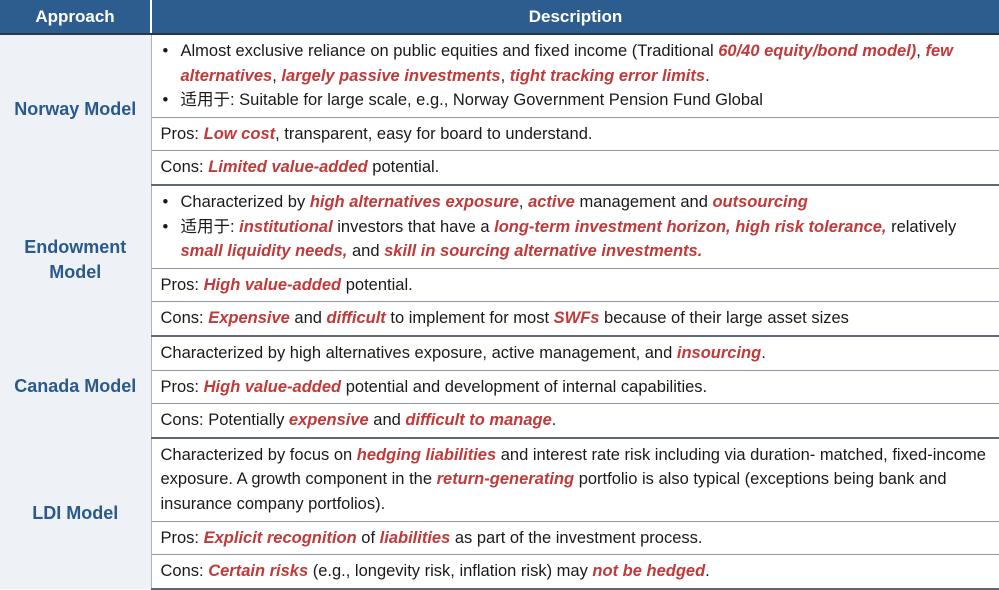  Describe the element at coordinates (76, 260) in the screenshot. I see `approach-endowment-model: Endowment Model` at that location.